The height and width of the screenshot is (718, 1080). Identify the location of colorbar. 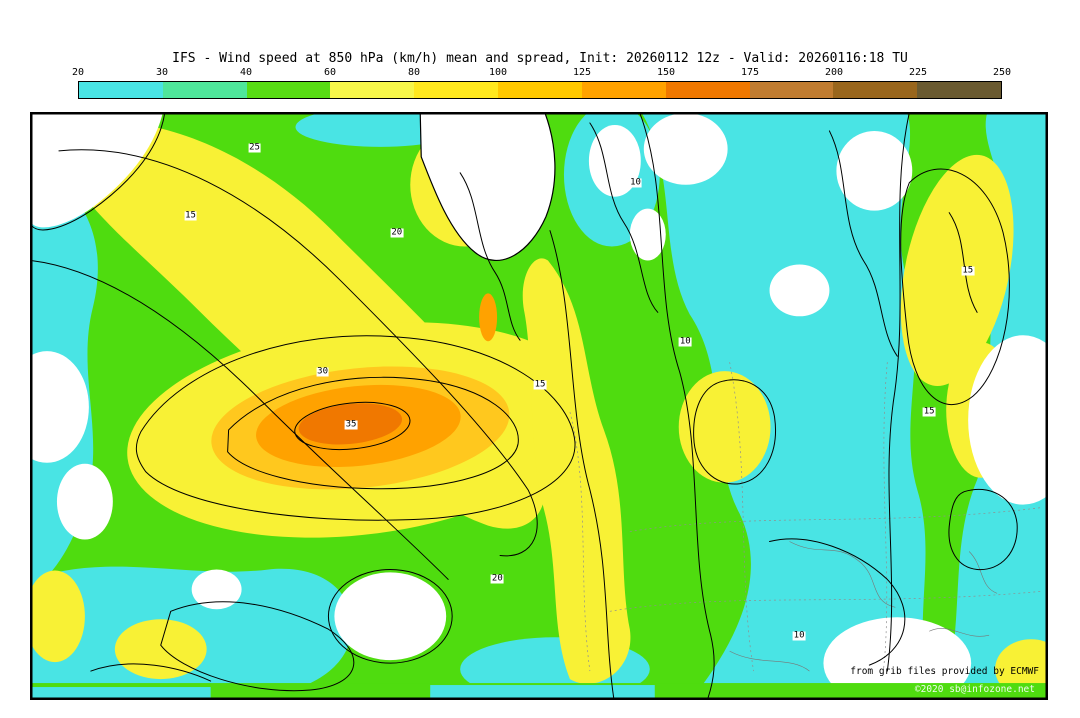
(540, 90).